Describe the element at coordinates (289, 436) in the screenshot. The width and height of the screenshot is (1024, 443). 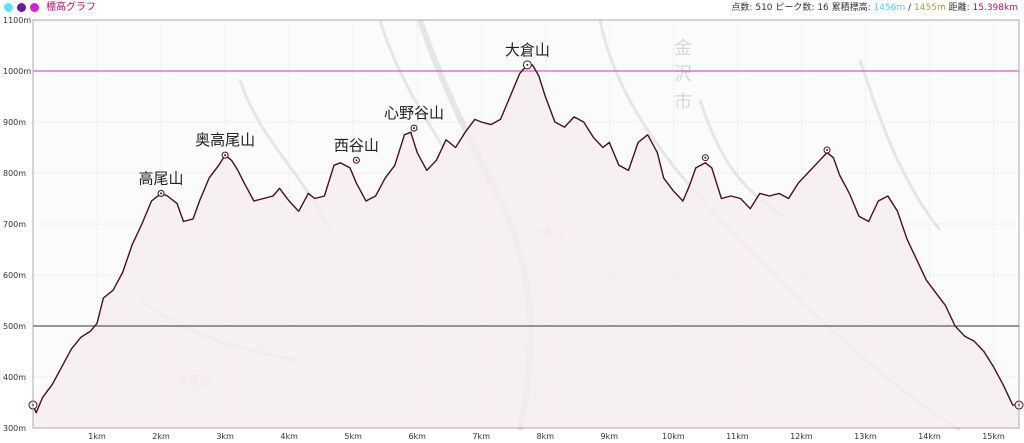
I see `x-tick-label: 4km` at that location.